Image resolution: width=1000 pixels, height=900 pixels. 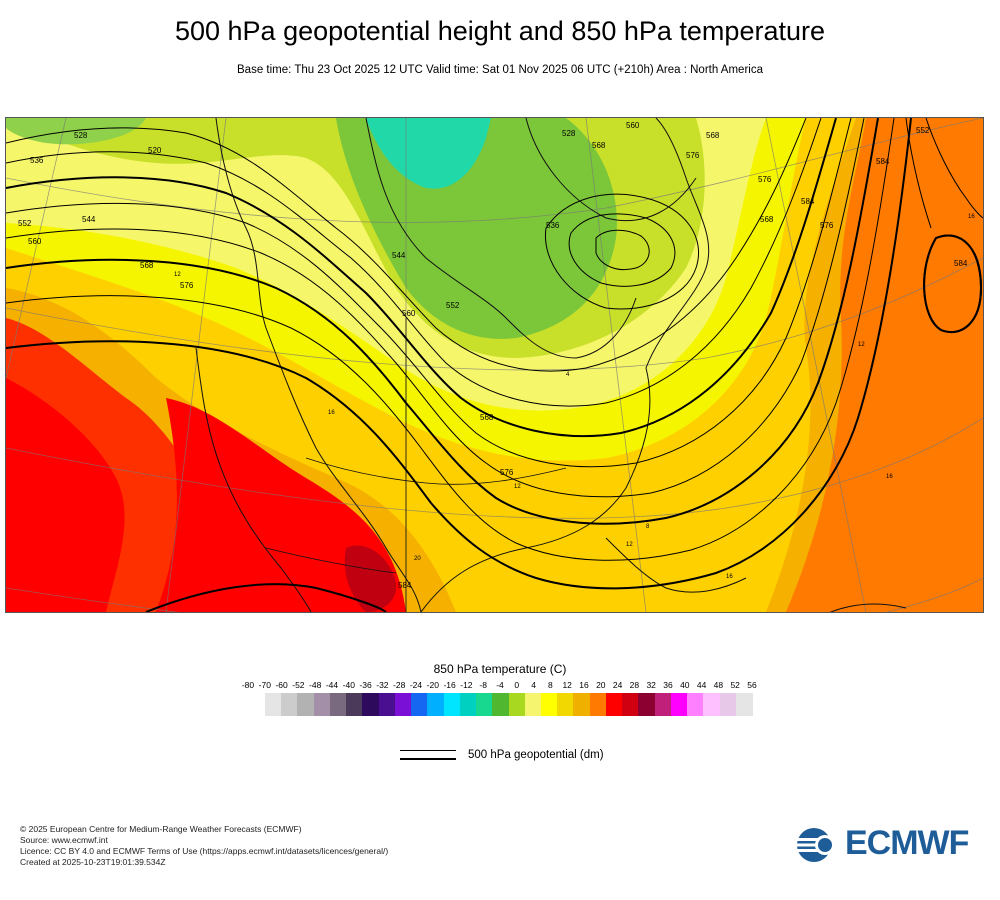 What do you see at coordinates (64, 840) in the screenshot?
I see `source-line: Source: www.ecmwf.int` at bounding box center [64, 840].